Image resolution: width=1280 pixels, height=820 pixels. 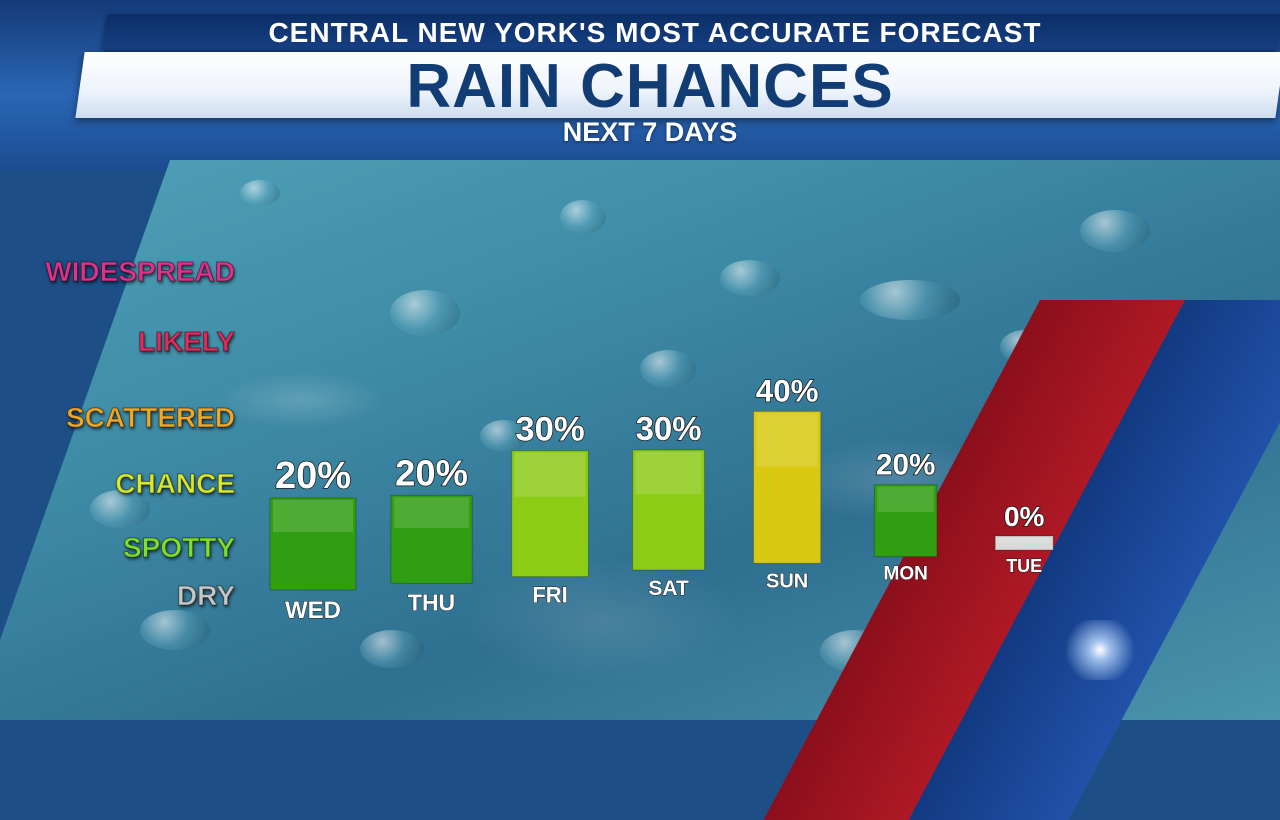 What do you see at coordinates (313, 544) in the screenshot?
I see `bar-wed` at bounding box center [313, 544].